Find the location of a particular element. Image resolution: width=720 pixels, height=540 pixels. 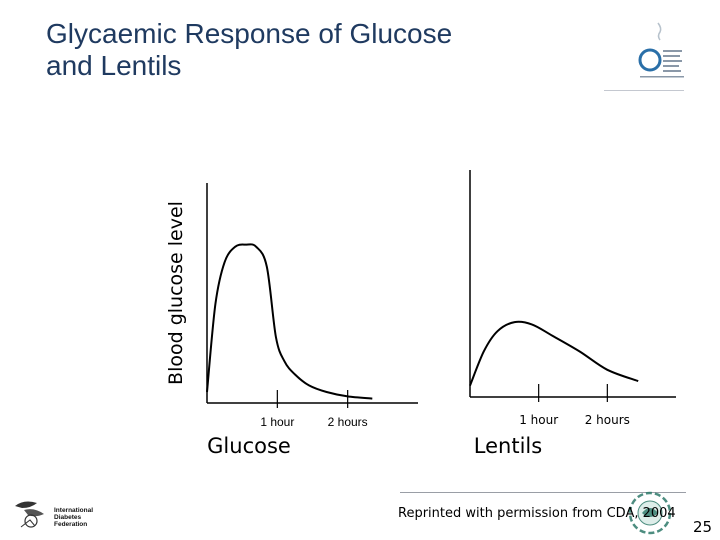

panel-2-category-label: Lentils is located at coordinates (508, 446).